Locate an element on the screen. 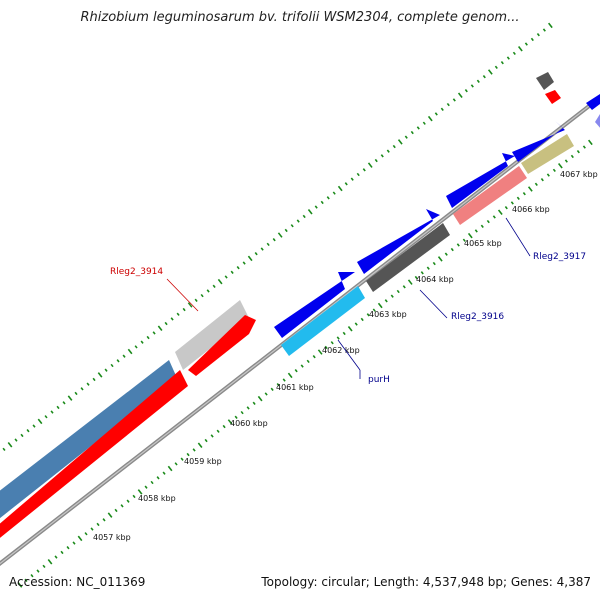 The width and height of the screenshot is (600, 600). gene-lavender is located at coordinates (597, 123).